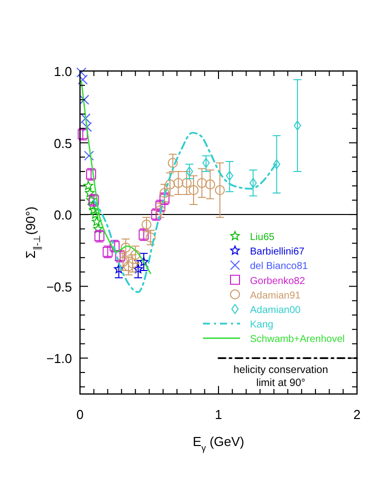 This screenshot has height=502, width=388. I want to click on y-tick-label: 1.0, so click(63, 71).